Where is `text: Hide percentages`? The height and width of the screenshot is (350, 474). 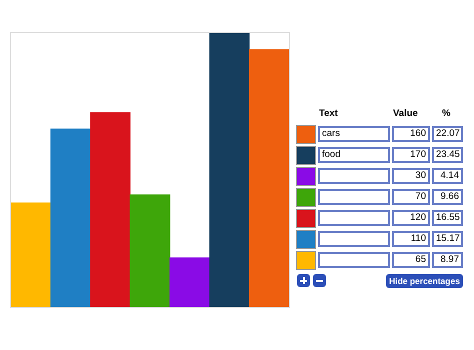
text: Hide percentages is located at coordinates (424, 281).